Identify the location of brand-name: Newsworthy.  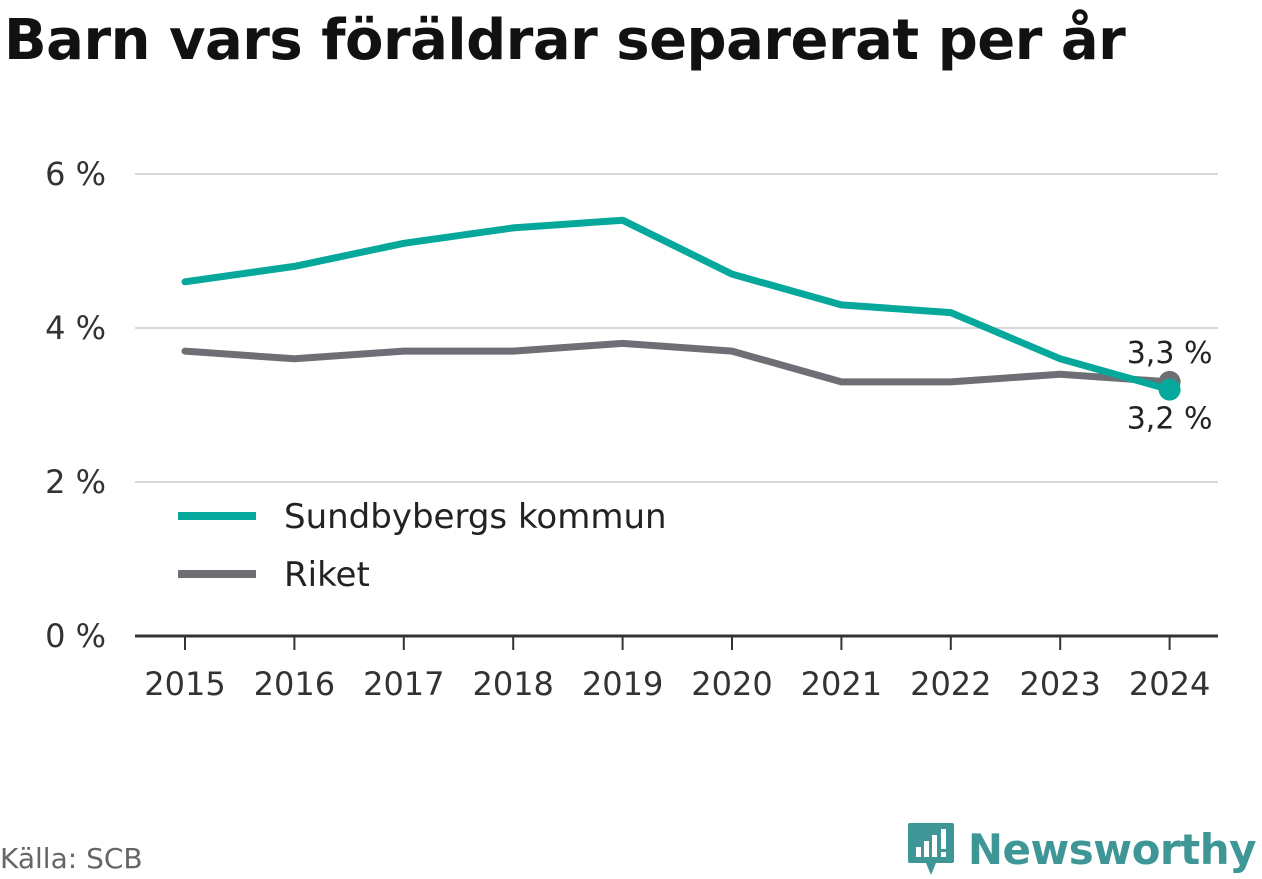
(1112, 849).